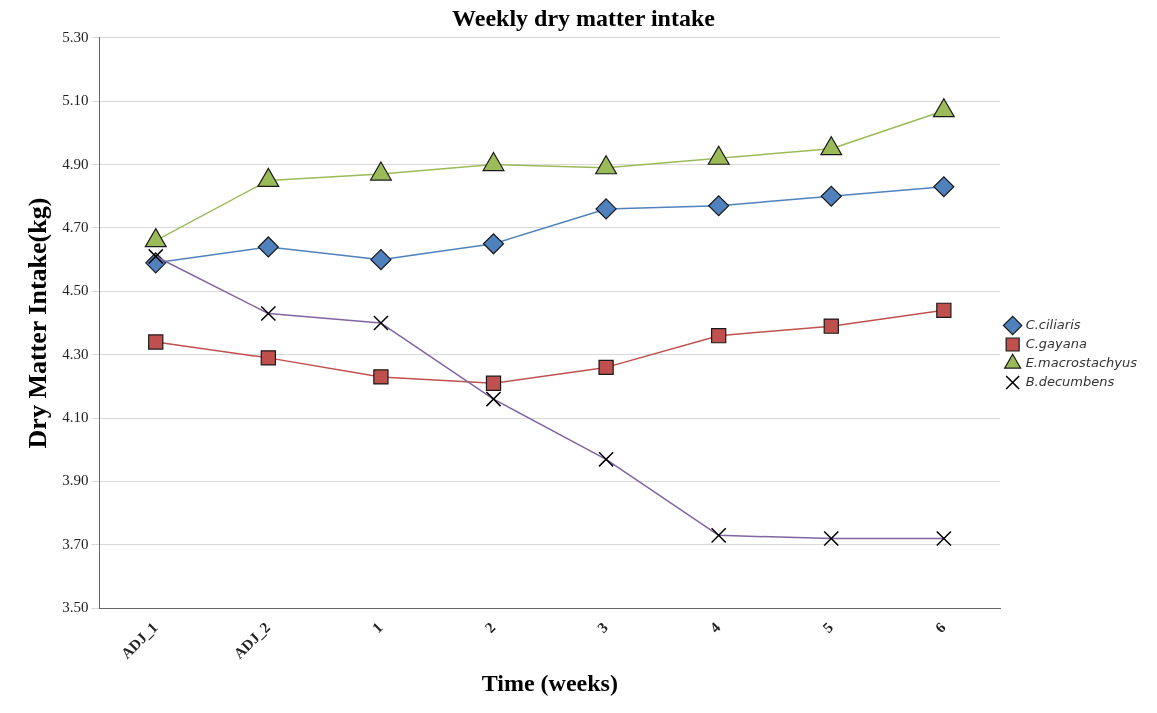  Describe the element at coordinates (75, 417) in the screenshot. I see `y-tick-label: 4.10` at that location.